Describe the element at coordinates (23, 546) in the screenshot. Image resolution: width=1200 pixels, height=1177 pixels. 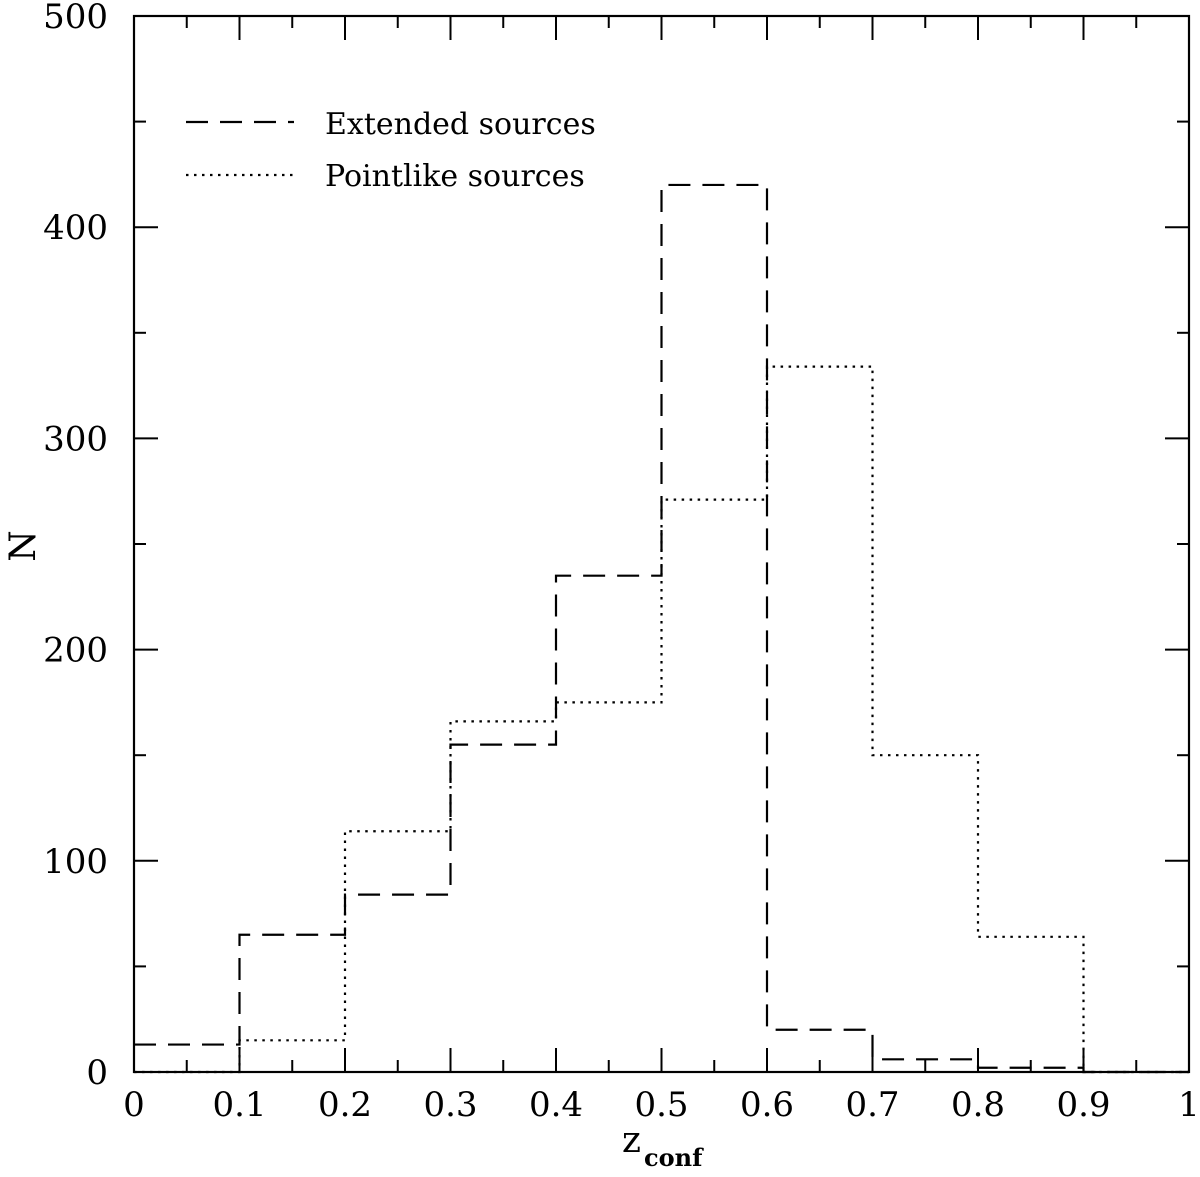
I see `y-axis-label: N` at that location.